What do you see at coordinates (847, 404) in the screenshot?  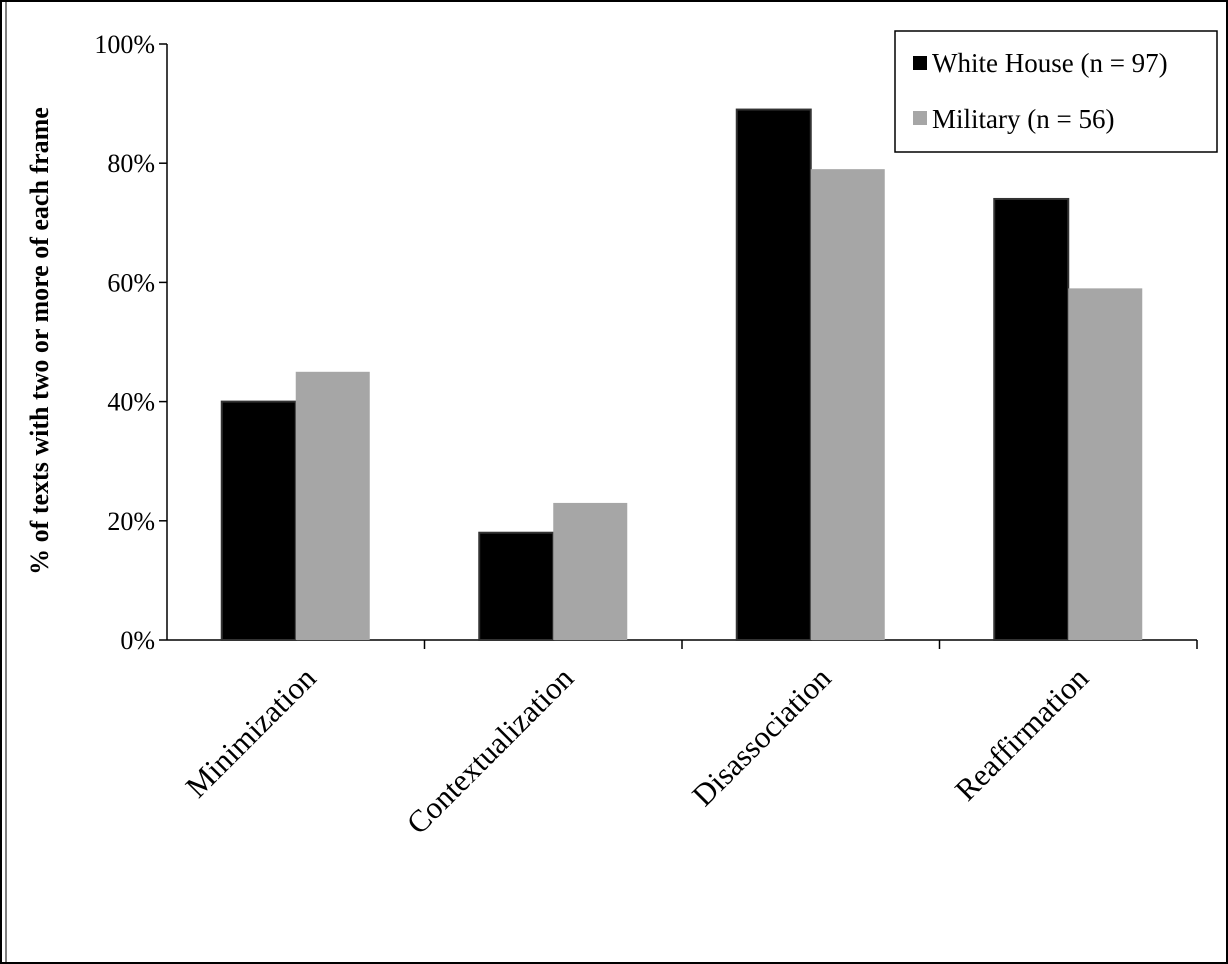 I see `bar-disassociation-military` at bounding box center [847, 404].